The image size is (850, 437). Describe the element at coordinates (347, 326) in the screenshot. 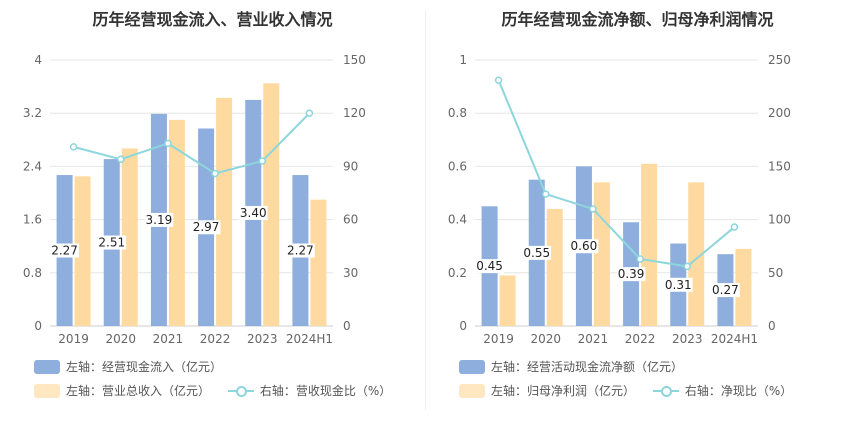

I see `y-right-tick-label: 0` at that location.